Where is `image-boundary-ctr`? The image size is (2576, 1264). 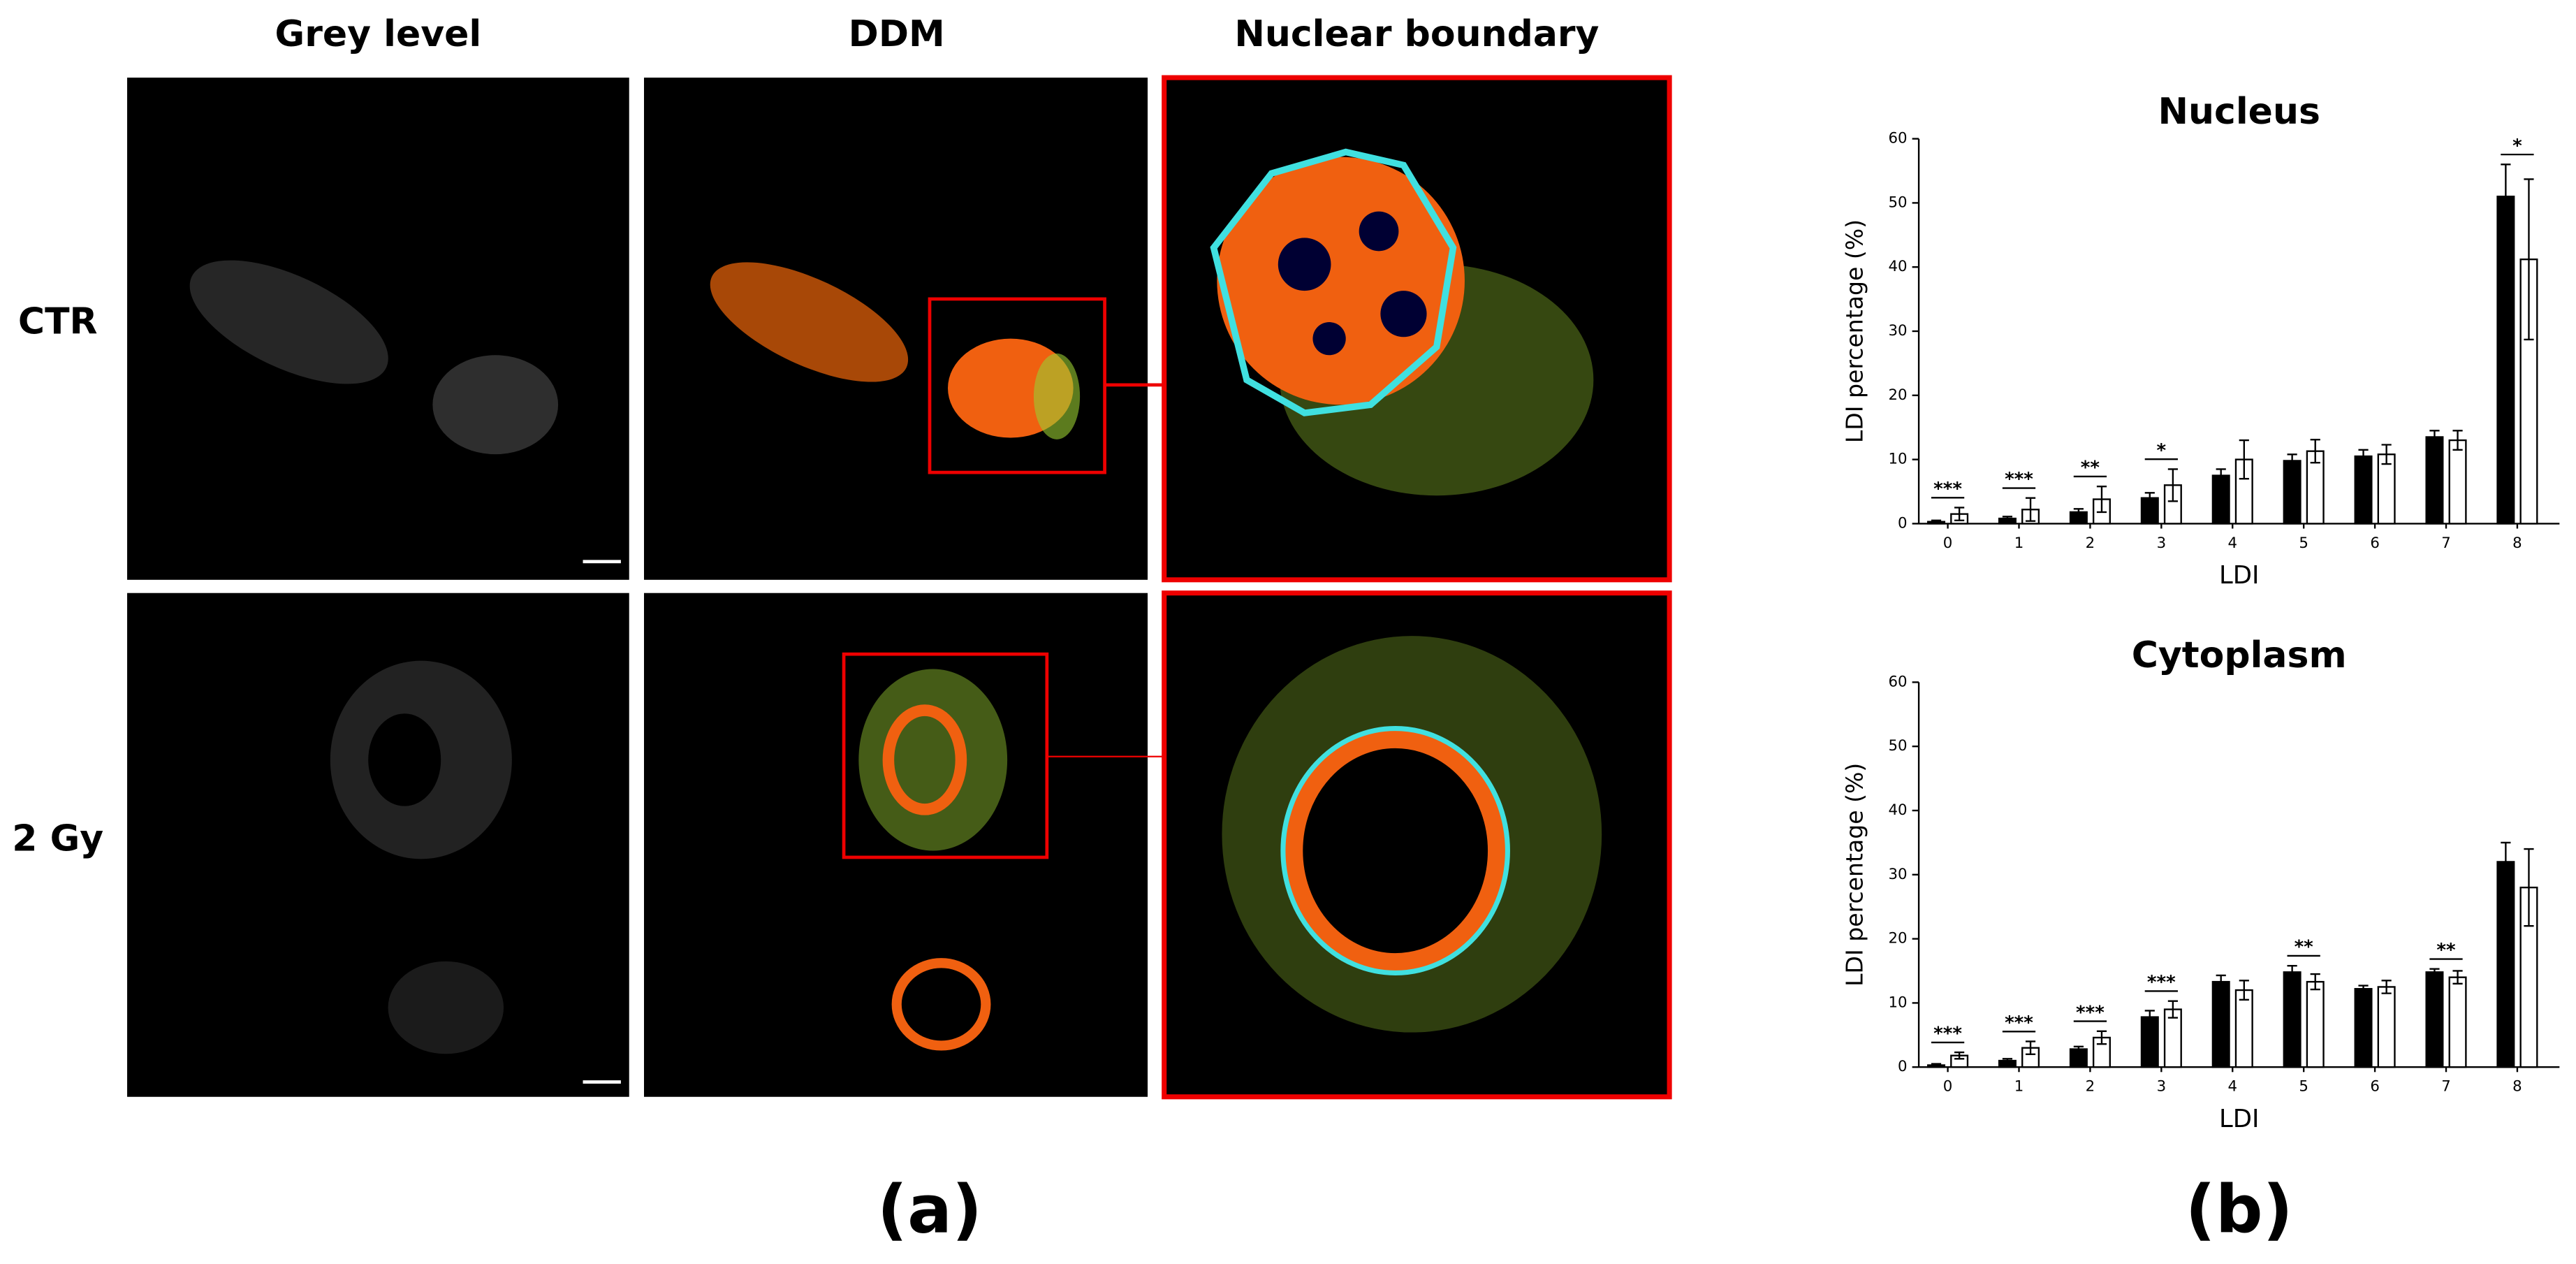
image-boundary-ctr is located at coordinates (1417, 329).